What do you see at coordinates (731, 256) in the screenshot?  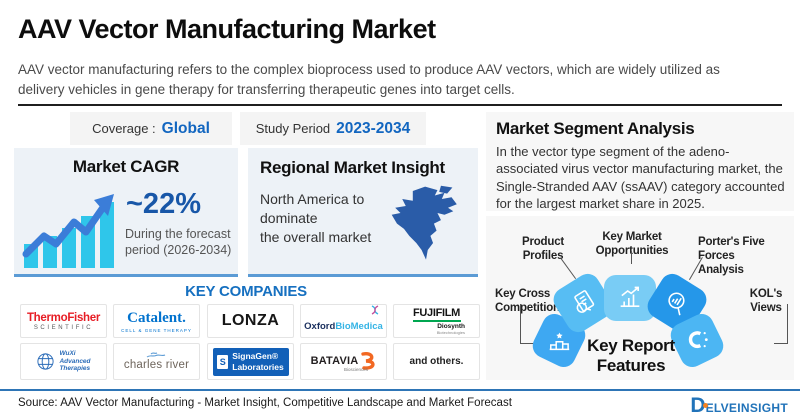 I see `feature-label-porters-five-forces: Porter's Five Forces Analysis` at bounding box center [731, 256].